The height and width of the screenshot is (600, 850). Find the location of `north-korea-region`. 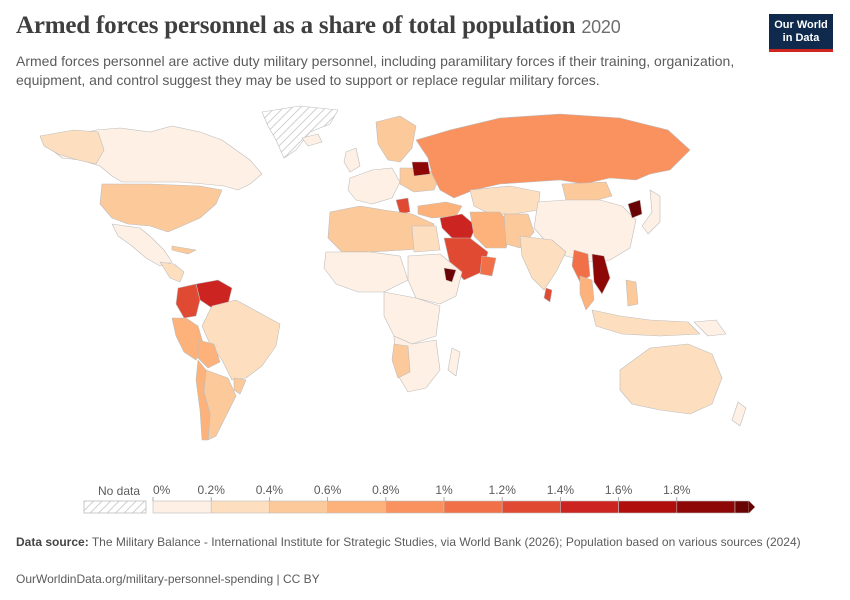

north-korea-region is located at coordinates (635, 209).